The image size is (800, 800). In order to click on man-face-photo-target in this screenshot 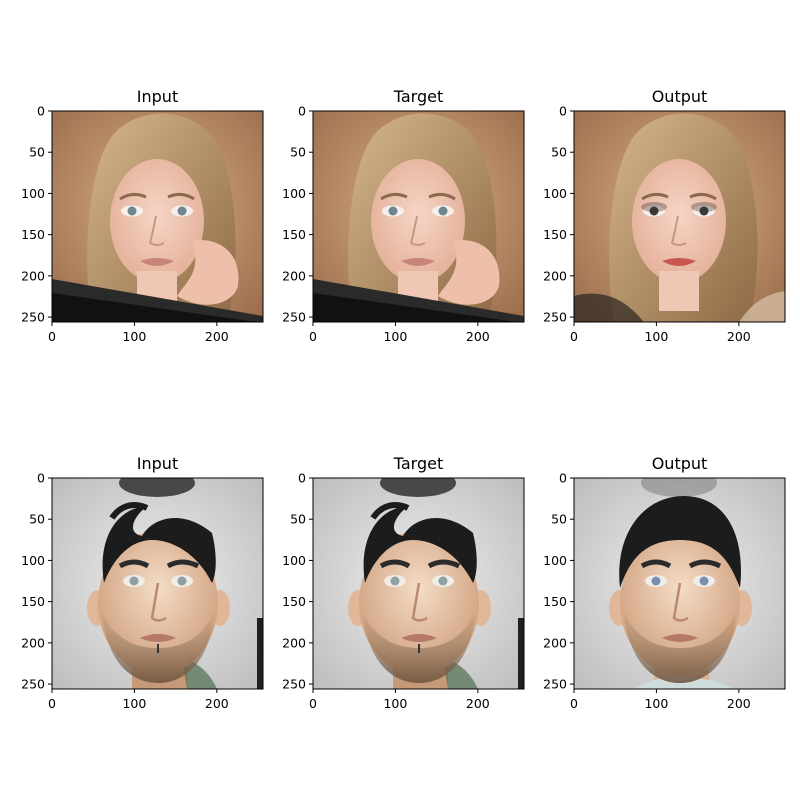, I will do `click(418, 583)`.